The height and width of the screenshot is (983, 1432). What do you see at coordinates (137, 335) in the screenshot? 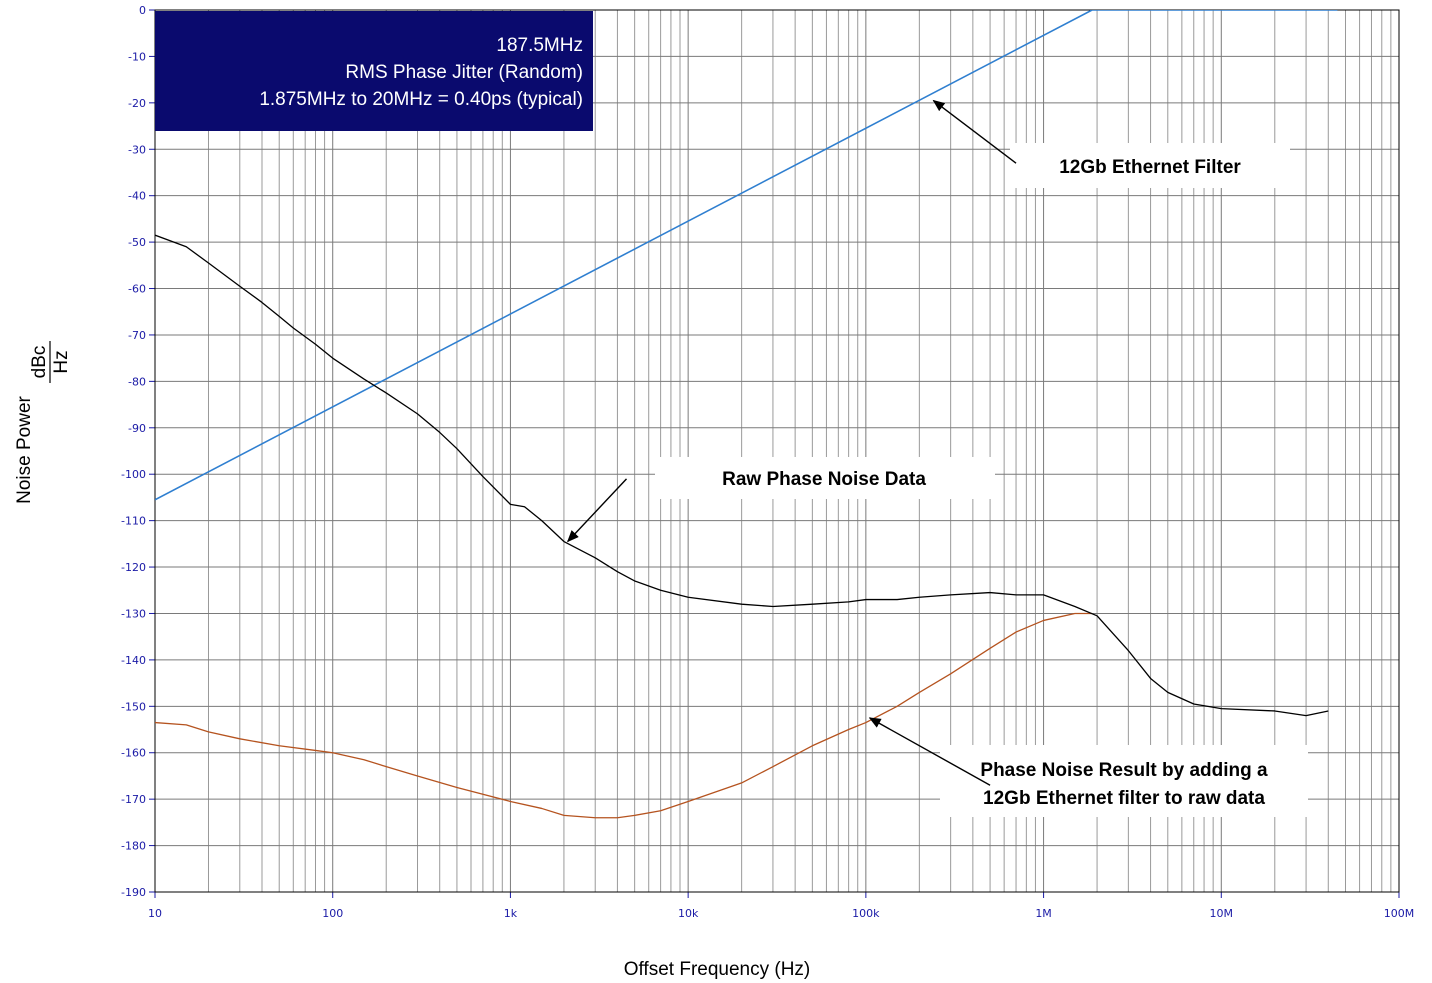
I see `y-tick-label: -70` at bounding box center [137, 335].